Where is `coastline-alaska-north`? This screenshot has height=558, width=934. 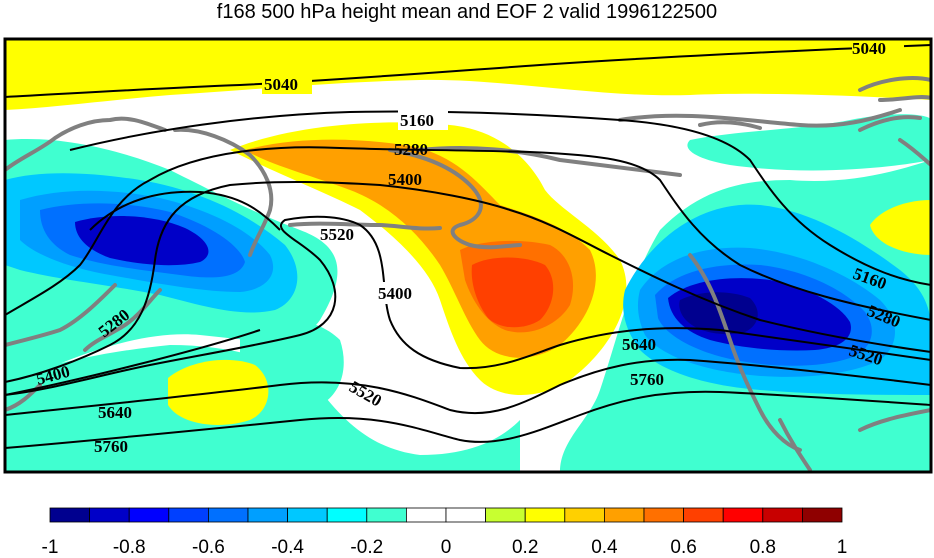 coastline-alaska-north is located at coordinates (550, 161).